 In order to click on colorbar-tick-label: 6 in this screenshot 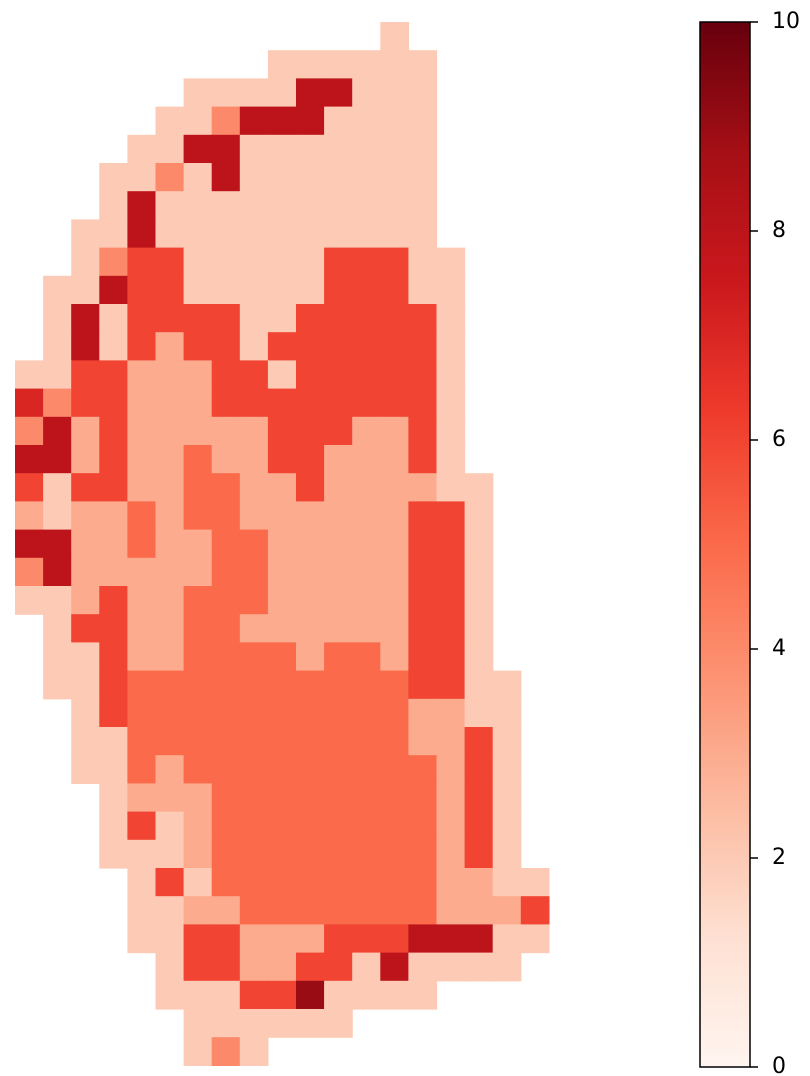, I will do `click(779, 439)`.